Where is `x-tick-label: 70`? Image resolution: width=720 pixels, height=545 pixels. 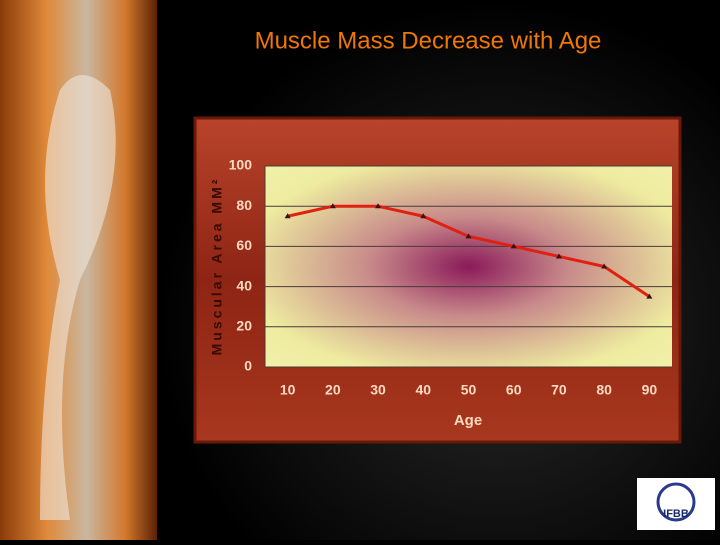
x-tick-label: 70 is located at coordinates (559, 390).